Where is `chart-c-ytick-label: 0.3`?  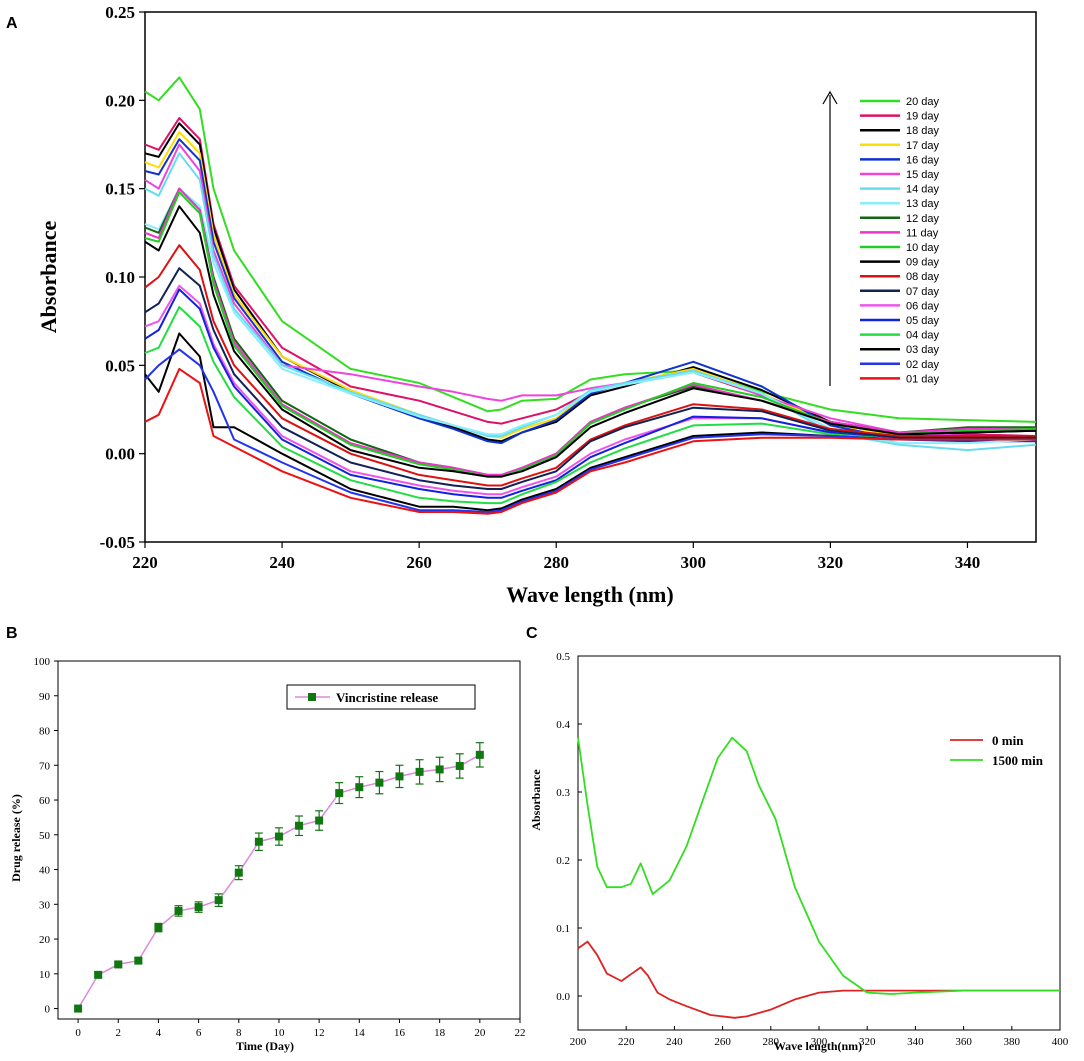
chart-c-ytick-label: 0.3 is located at coordinates (563, 793).